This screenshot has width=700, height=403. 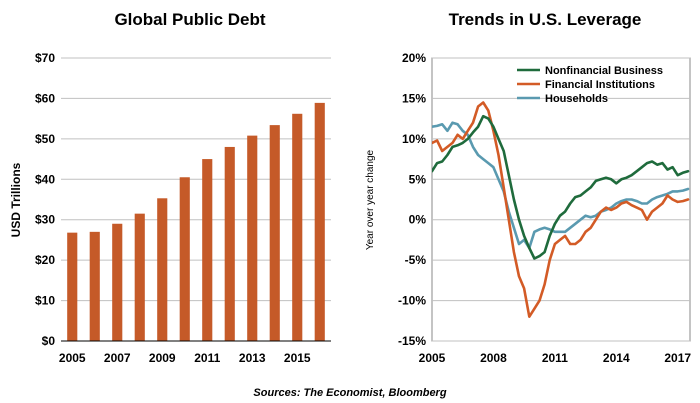 What do you see at coordinates (185, 358) in the screenshot?
I see `bar-chart-x-ticks: 2005 2007 2009 2011 2013 2015` at bounding box center [185, 358].